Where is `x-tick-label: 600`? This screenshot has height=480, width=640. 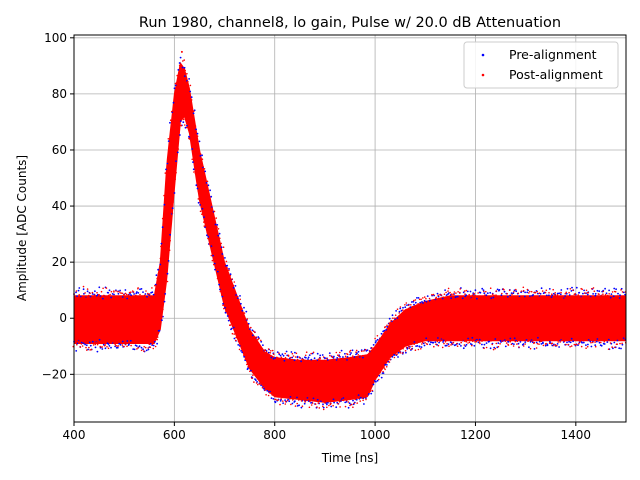
x-tick-label: 600 is located at coordinates (174, 435).